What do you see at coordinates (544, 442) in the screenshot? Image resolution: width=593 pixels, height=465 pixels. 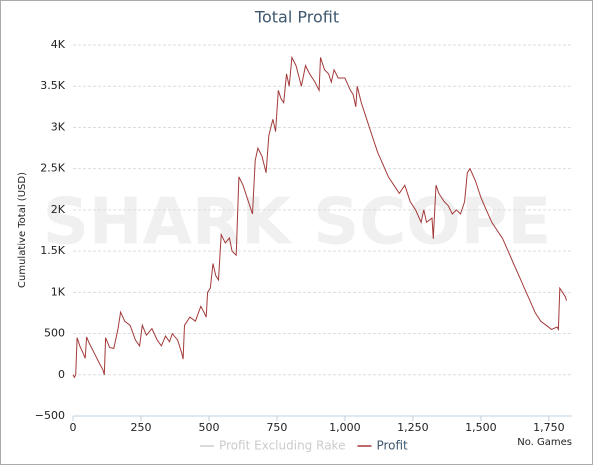 I see `x-axis-label: No. Games` at bounding box center [544, 442].